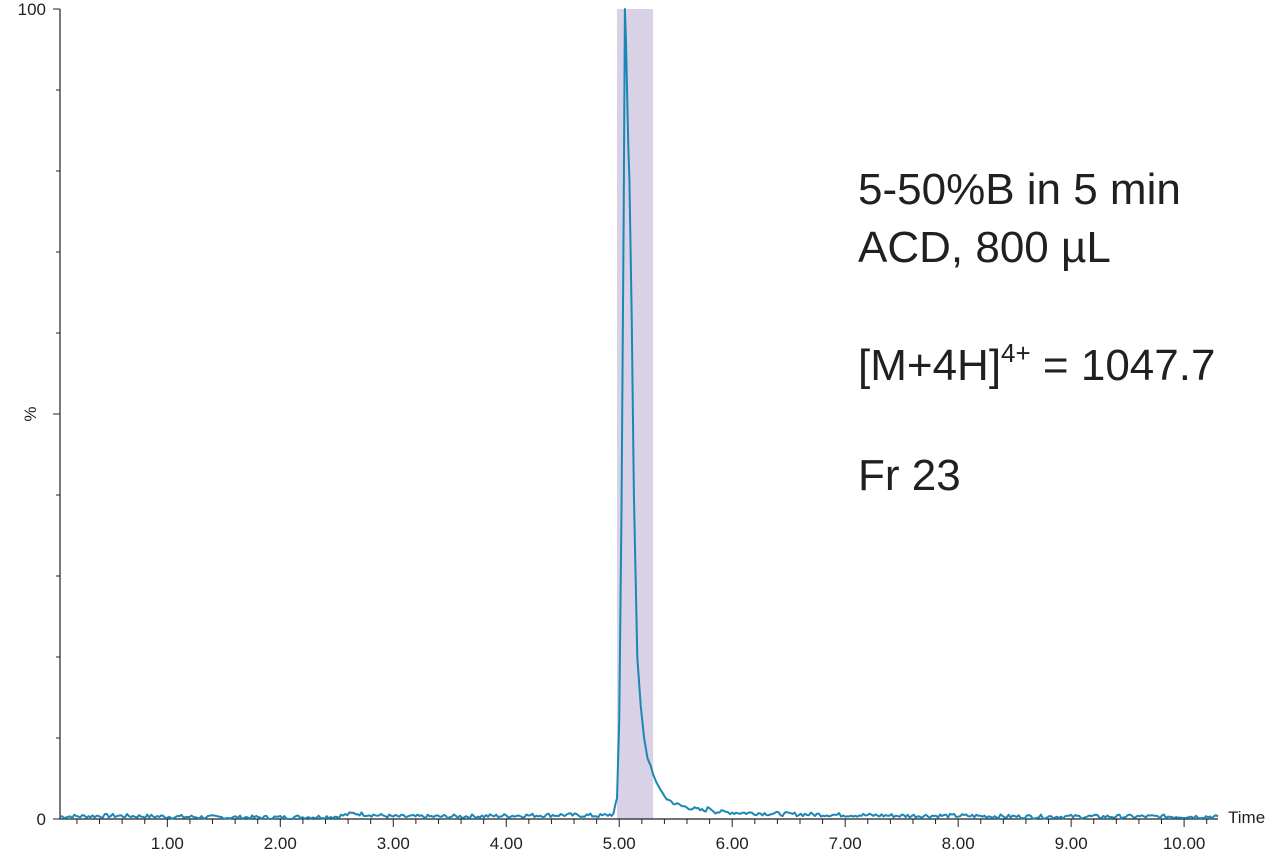 This screenshot has height=859, width=1280. Describe the element at coordinates (506, 843) in the screenshot. I see `x-tick-label: 4.00` at that location.